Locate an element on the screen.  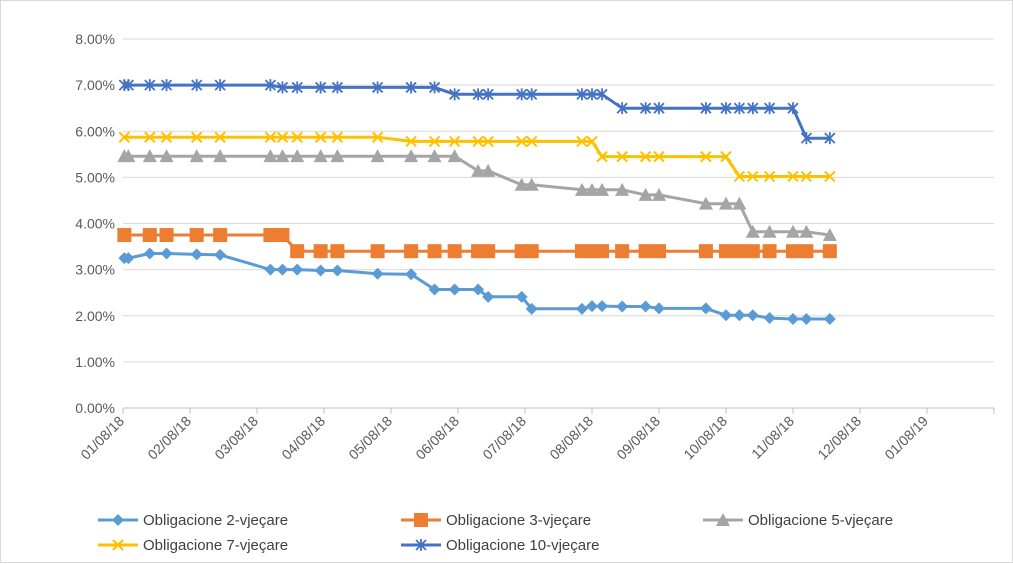
x-tick-label: 01/08/18 is located at coordinates (102, 438).